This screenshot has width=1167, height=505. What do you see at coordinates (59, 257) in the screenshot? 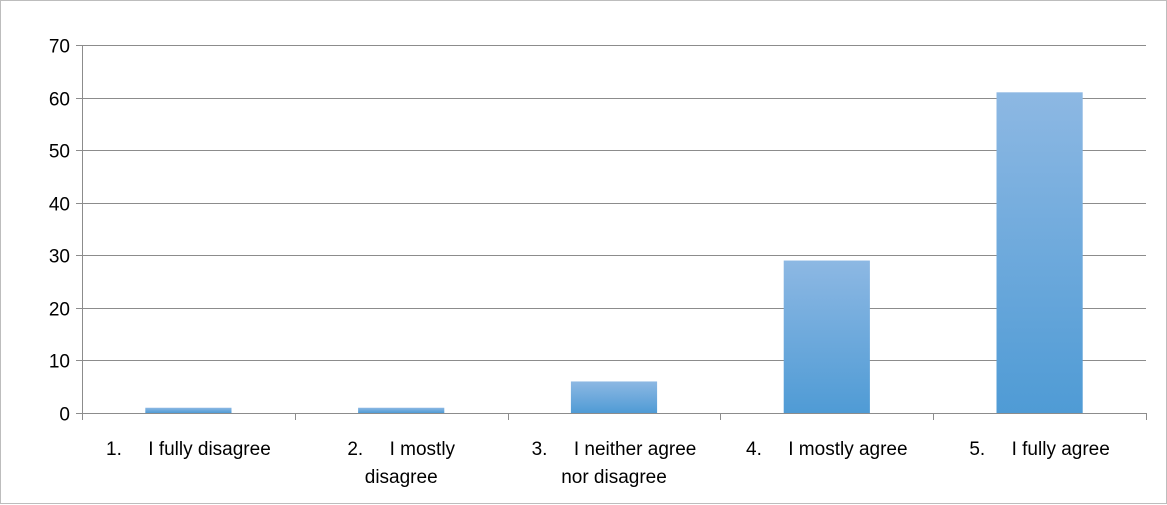
I see `y-tick-label: 30` at bounding box center [59, 257].